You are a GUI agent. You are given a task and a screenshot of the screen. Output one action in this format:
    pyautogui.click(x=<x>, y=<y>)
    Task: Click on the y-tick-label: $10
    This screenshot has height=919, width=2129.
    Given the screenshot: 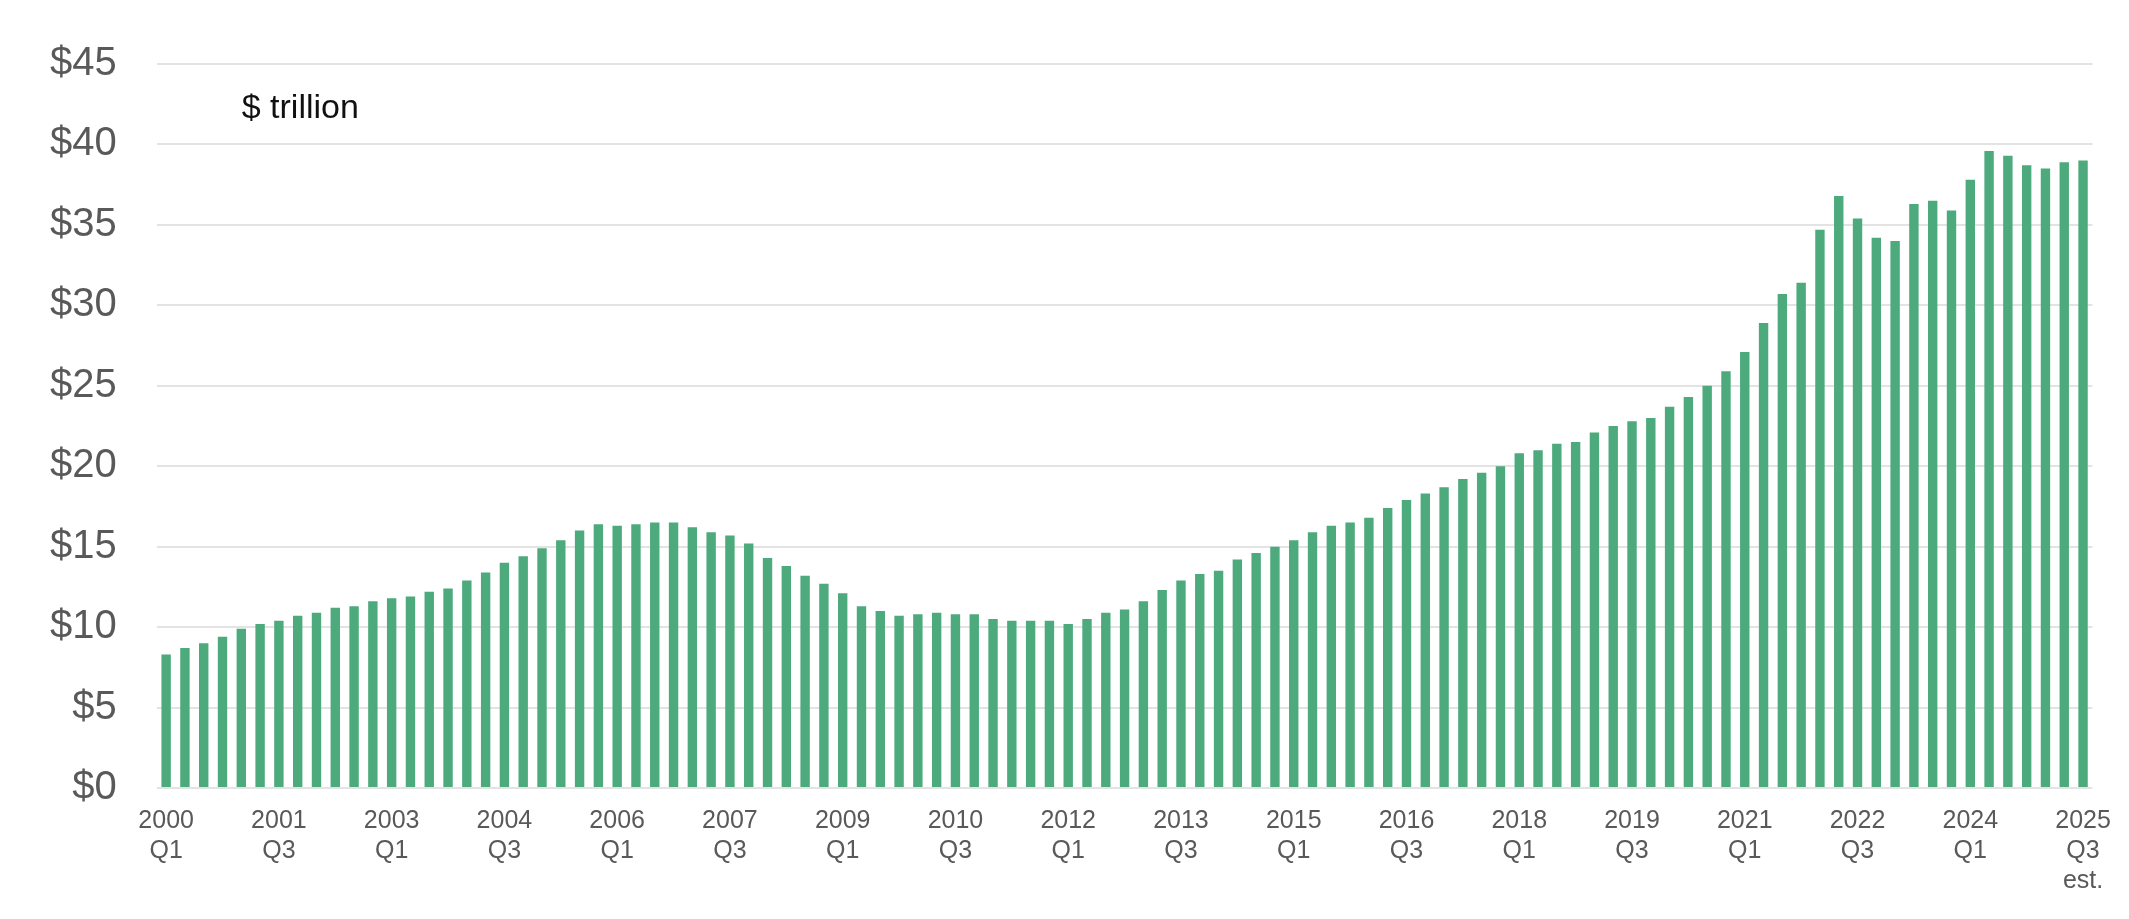 What is the action you would take?
    pyautogui.click(x=83, y=624)
    